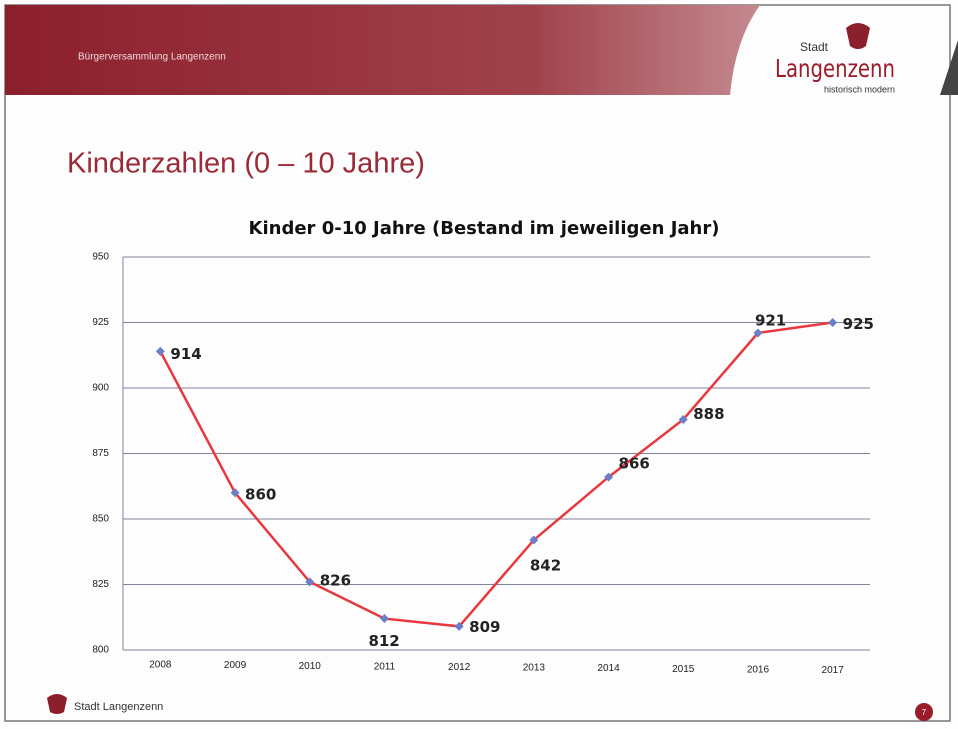  Describe the element at coordinates (118, 707) in the screenshot. I see `footer-logo-text: Stadt Langenzenn` at that location.